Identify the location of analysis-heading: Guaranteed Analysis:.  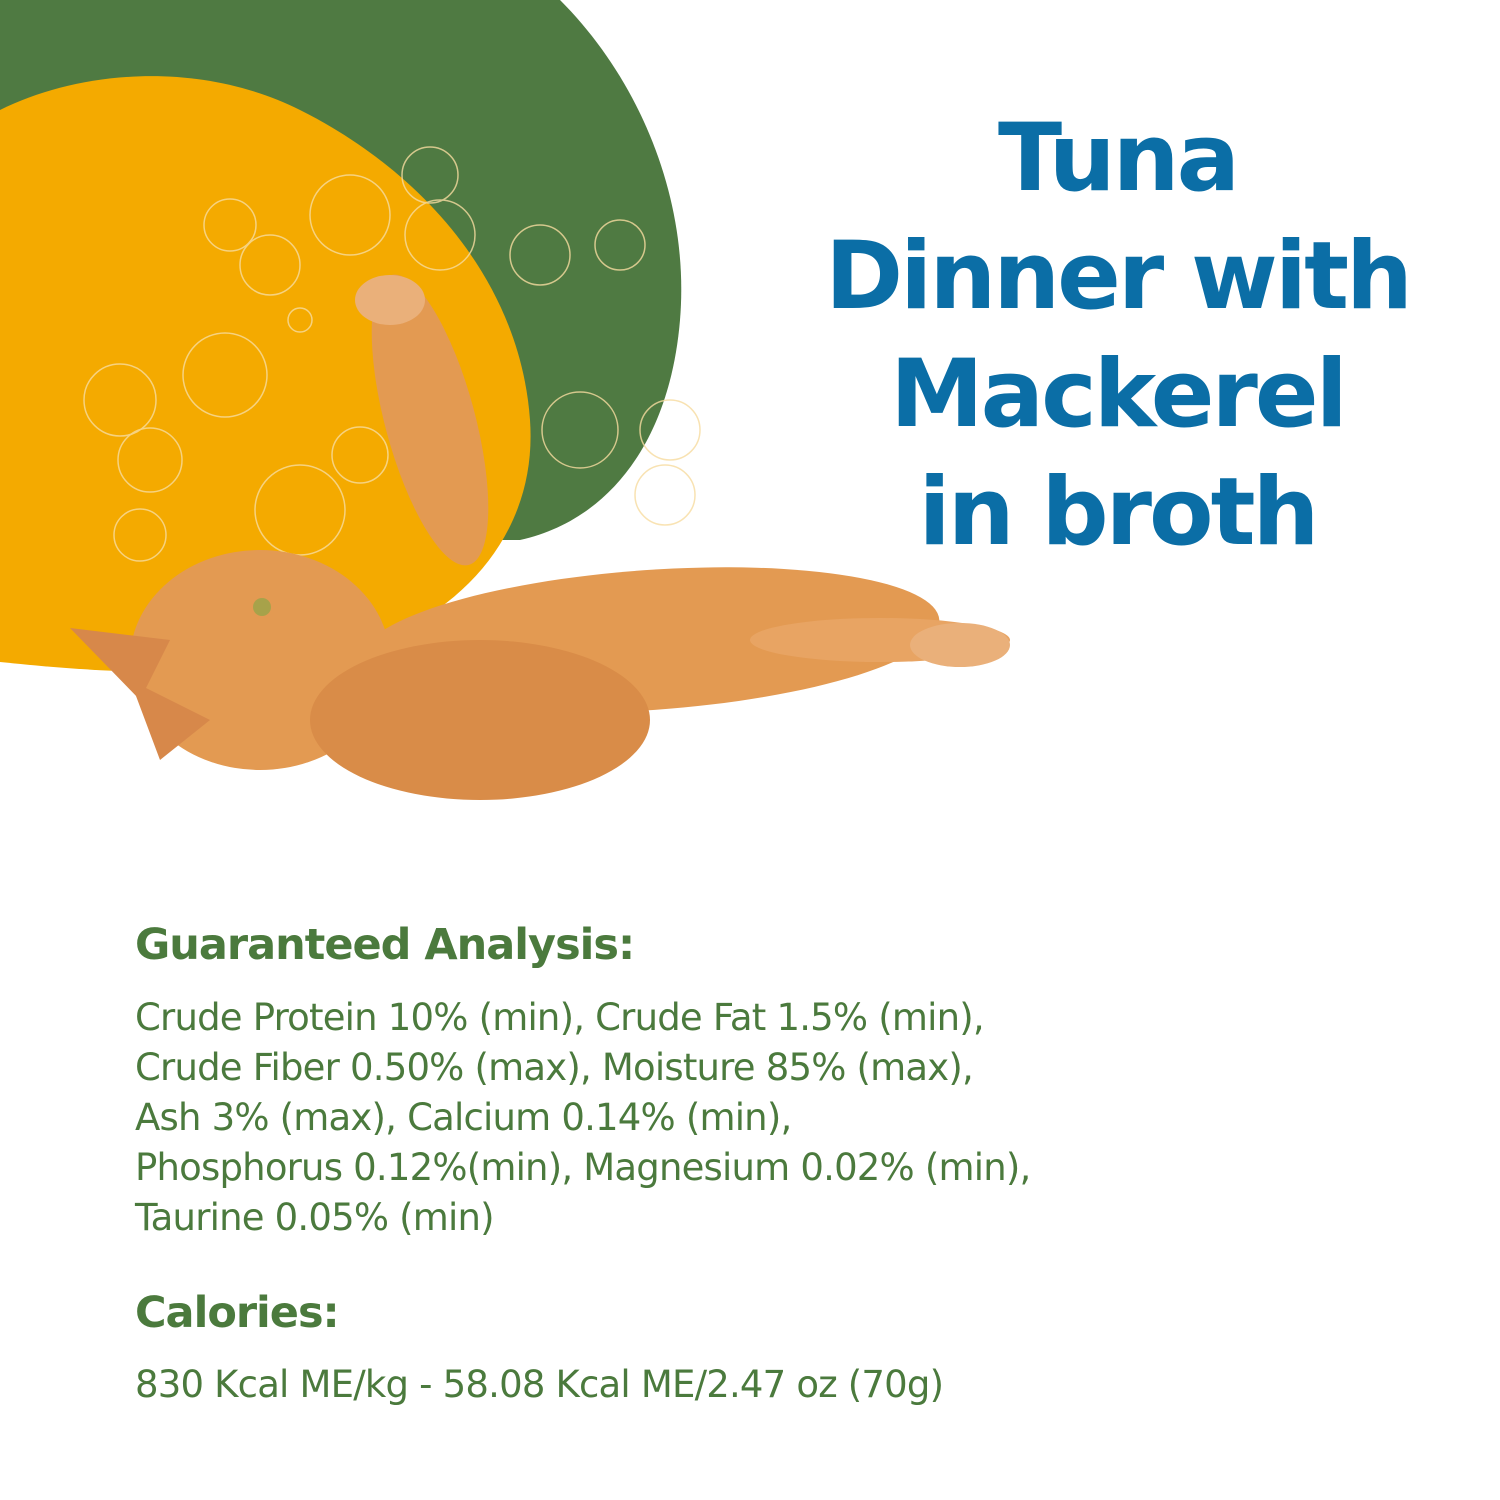
(385, 945).